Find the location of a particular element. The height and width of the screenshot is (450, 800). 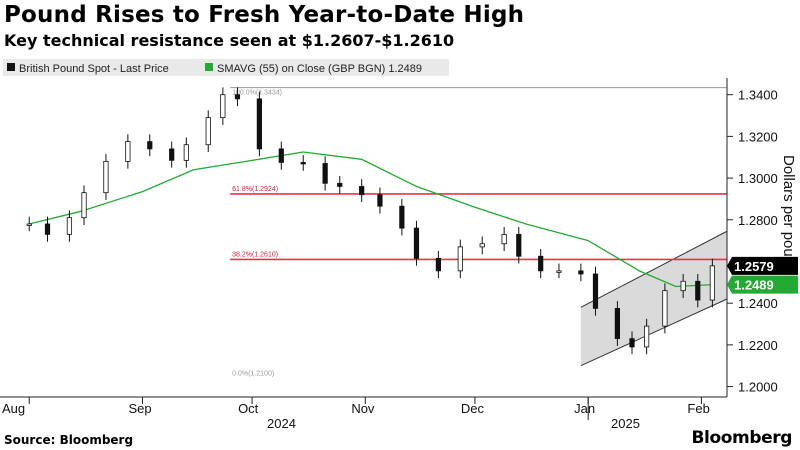

last-price-tag: 1.2579 is located at coordinates (762, 265).